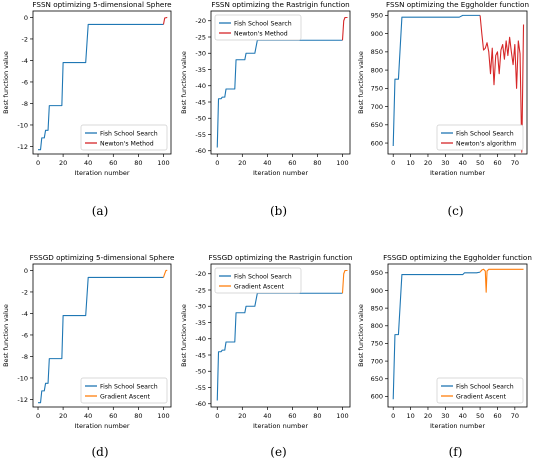 This screenshot has width=550, height=469. What do you see at coordinates (377, 143) in the screenshot?
I see `y-tick-label: 600` at bounding box center [377, 143].